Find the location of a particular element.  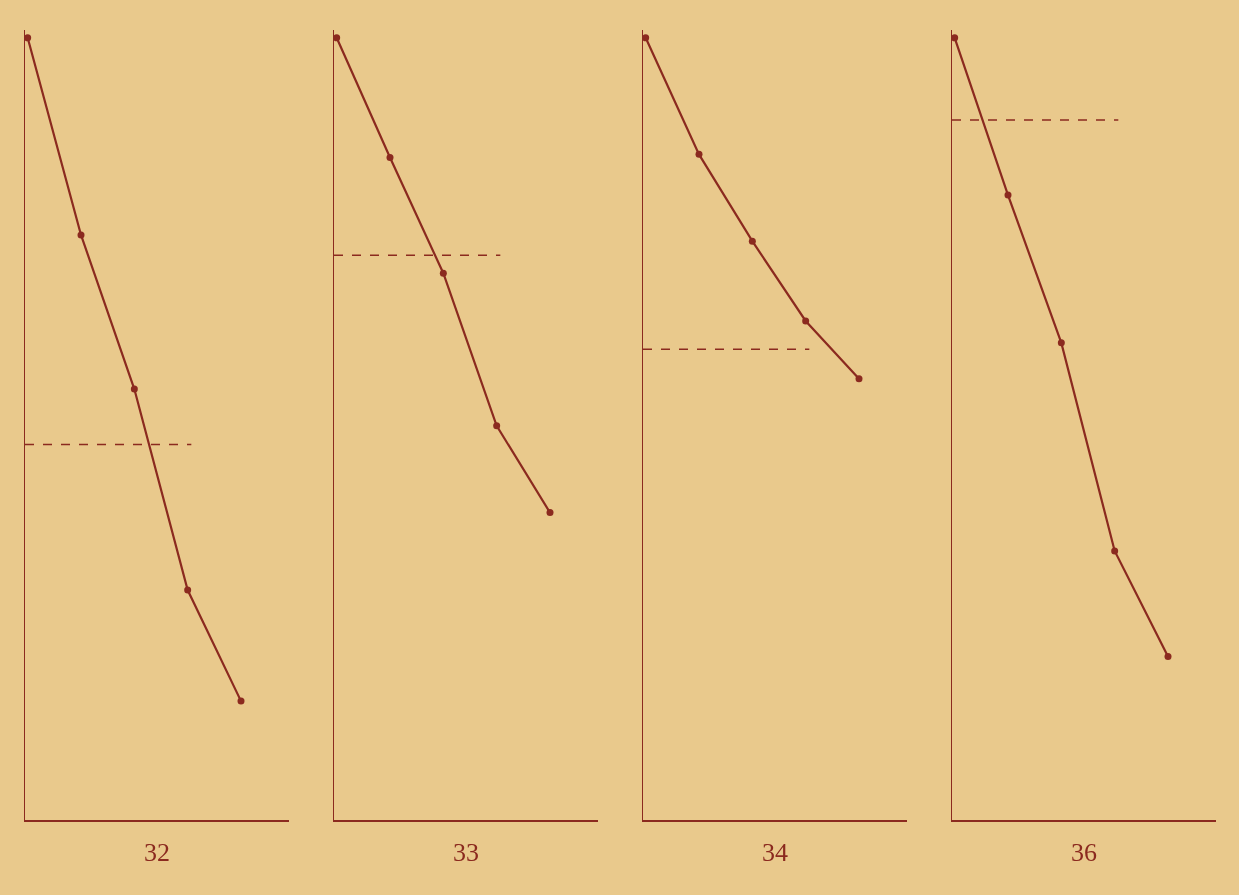

x-axis-title: 33 is located at coordinates (466, 853).